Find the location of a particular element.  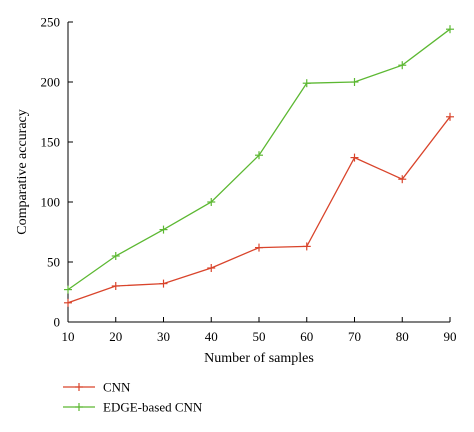

y-tick-label: 100 is located at coordinates (51, 202).